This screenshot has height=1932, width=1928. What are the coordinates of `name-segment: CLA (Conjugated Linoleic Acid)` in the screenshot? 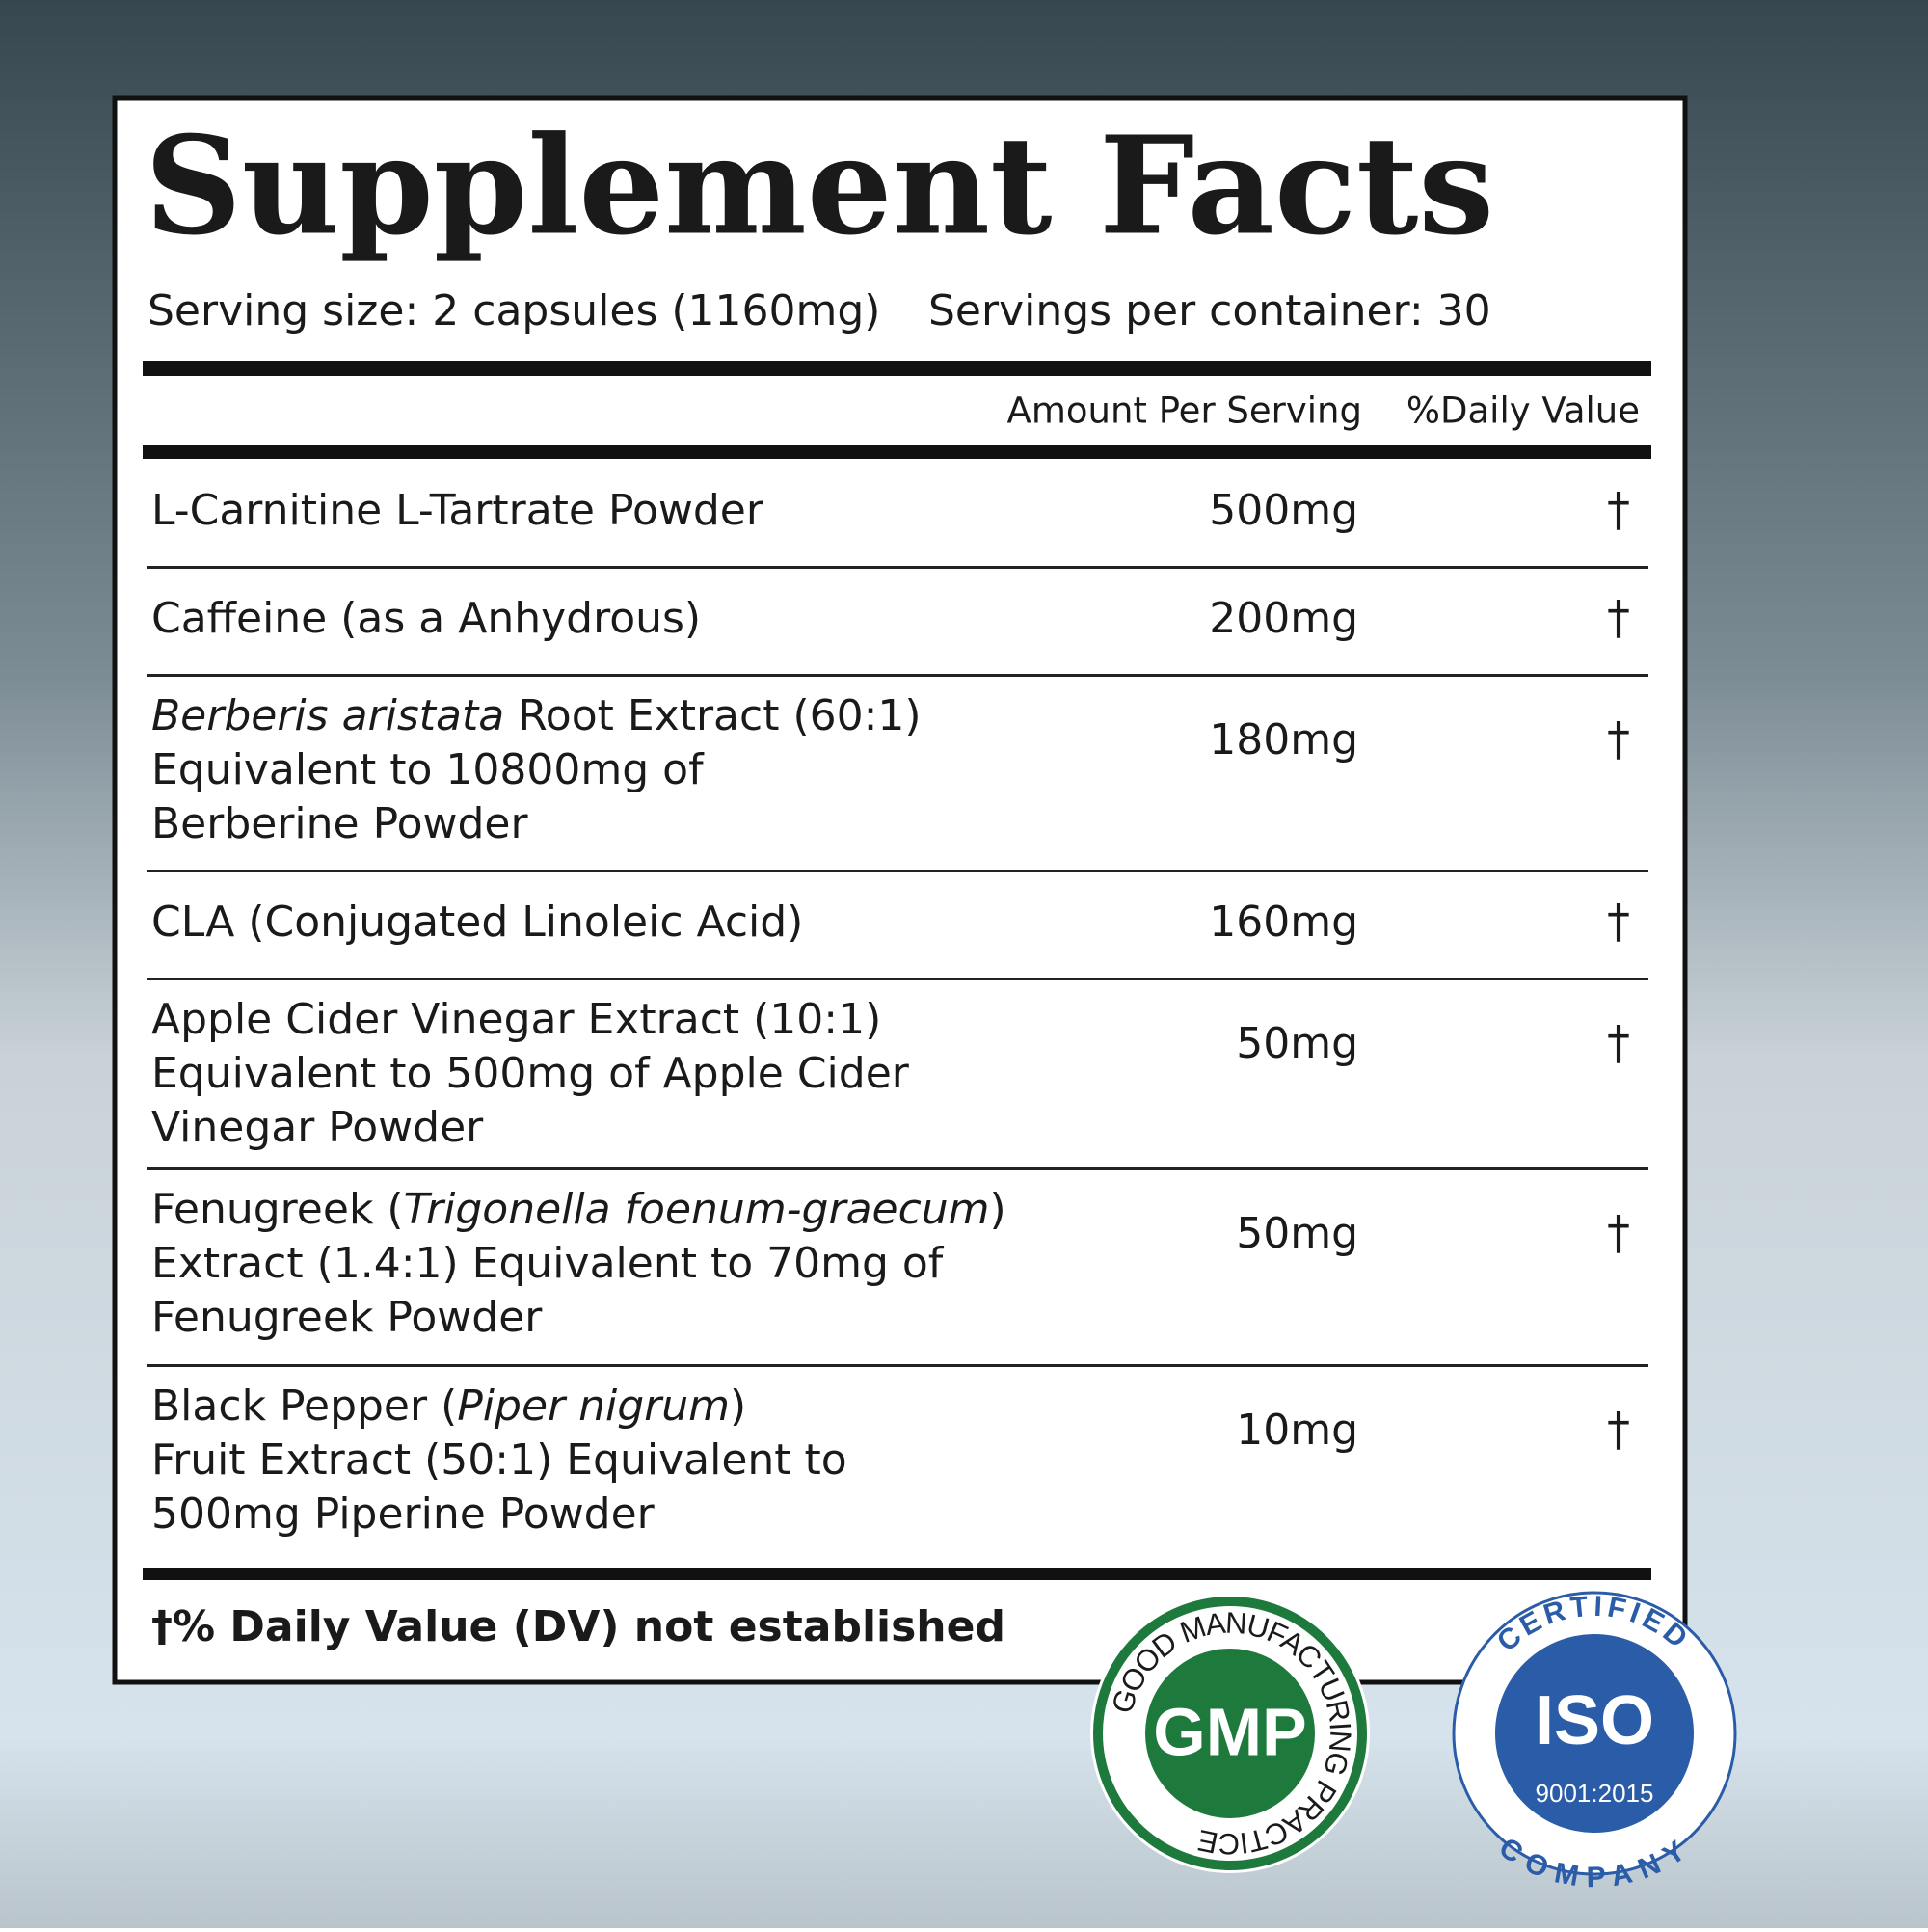 It's located at (477, 923).